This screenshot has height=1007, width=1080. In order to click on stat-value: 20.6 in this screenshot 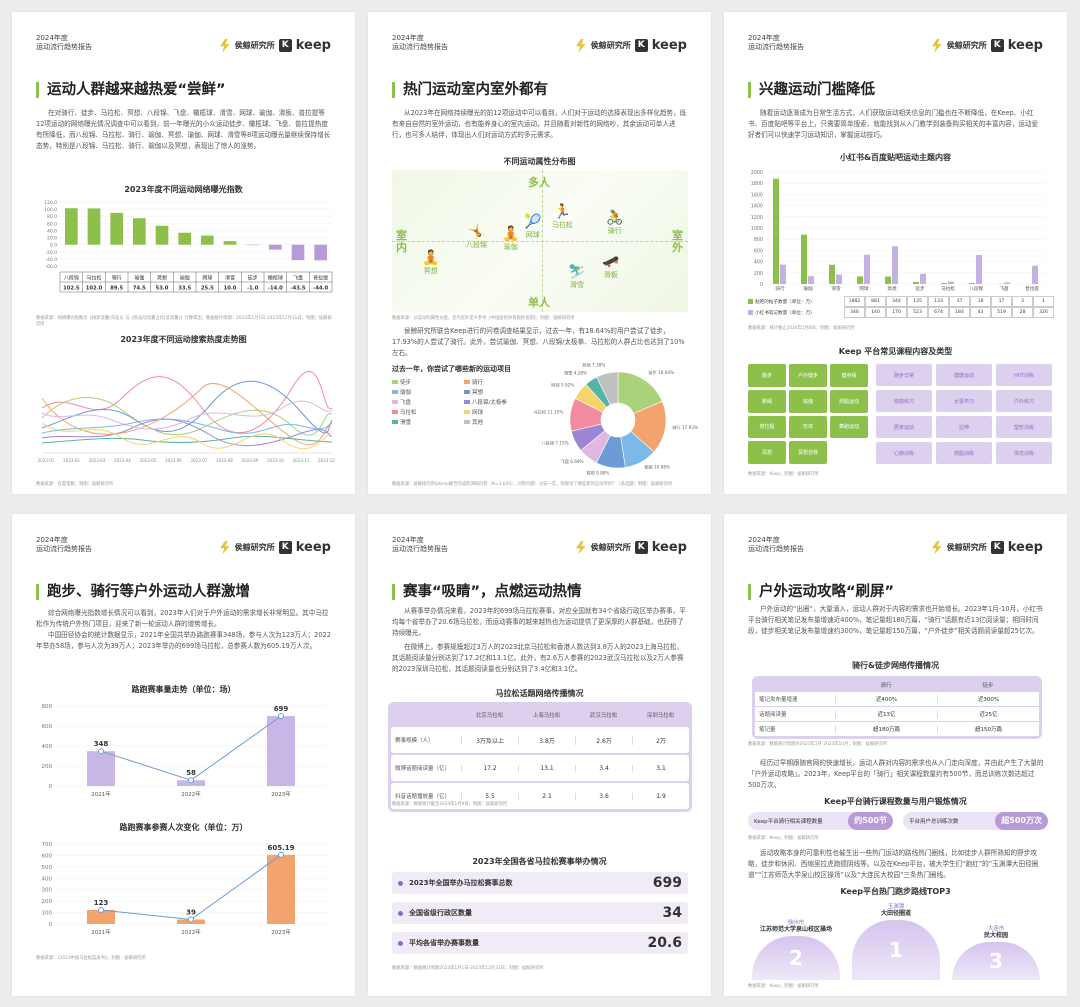, I will do `click(664, 943)`.